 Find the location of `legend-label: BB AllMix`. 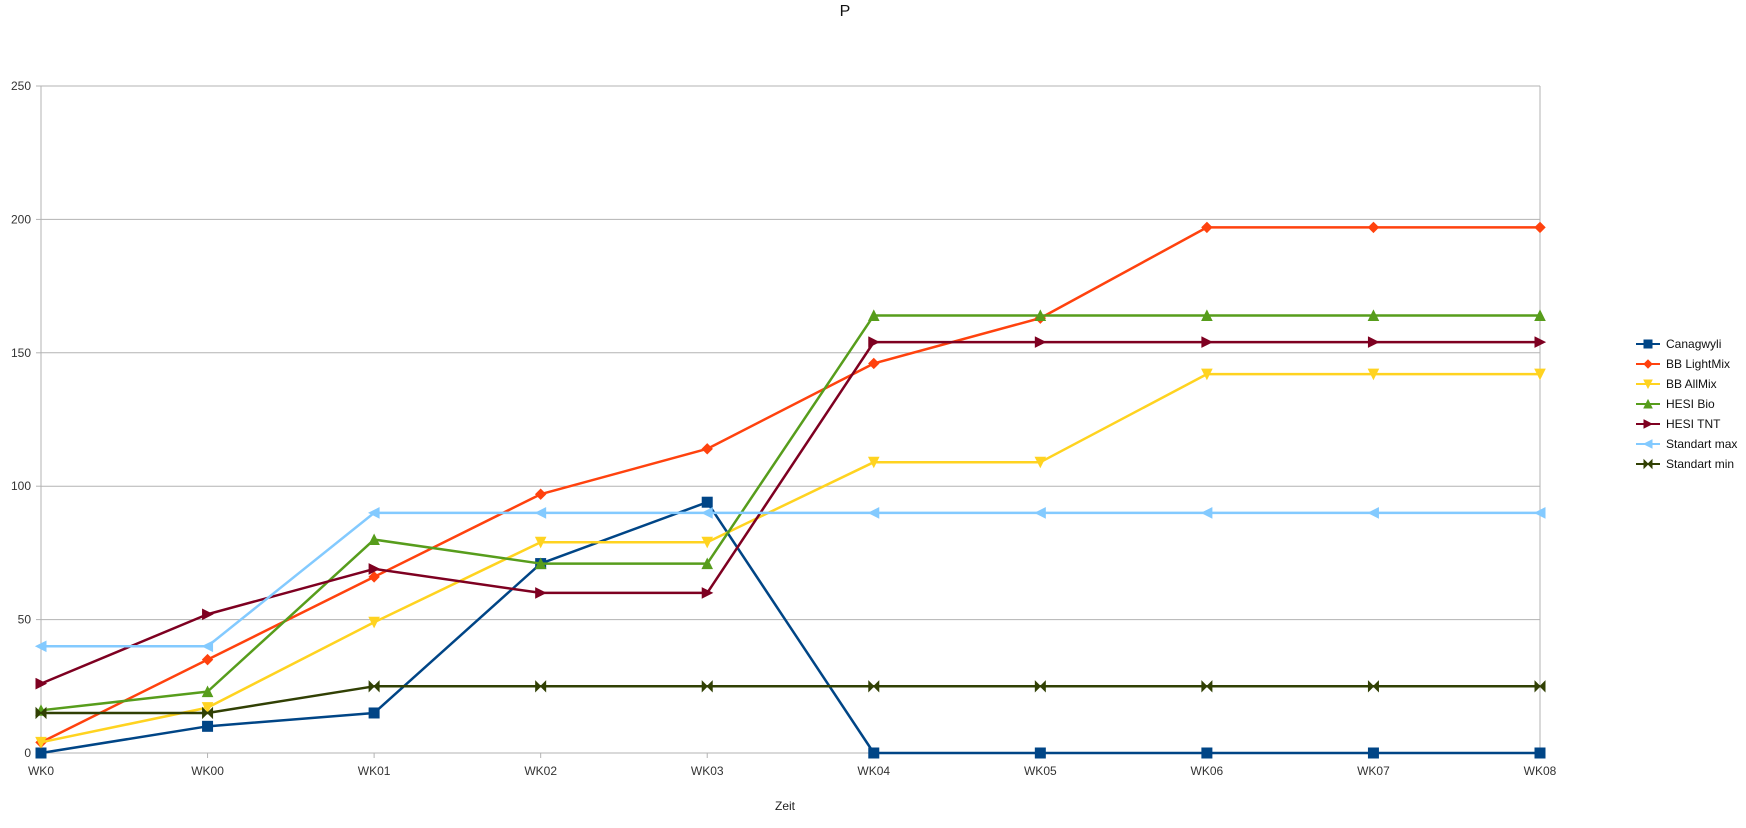

legend-label: BB AllMix is located at coordinates (1691, 384).